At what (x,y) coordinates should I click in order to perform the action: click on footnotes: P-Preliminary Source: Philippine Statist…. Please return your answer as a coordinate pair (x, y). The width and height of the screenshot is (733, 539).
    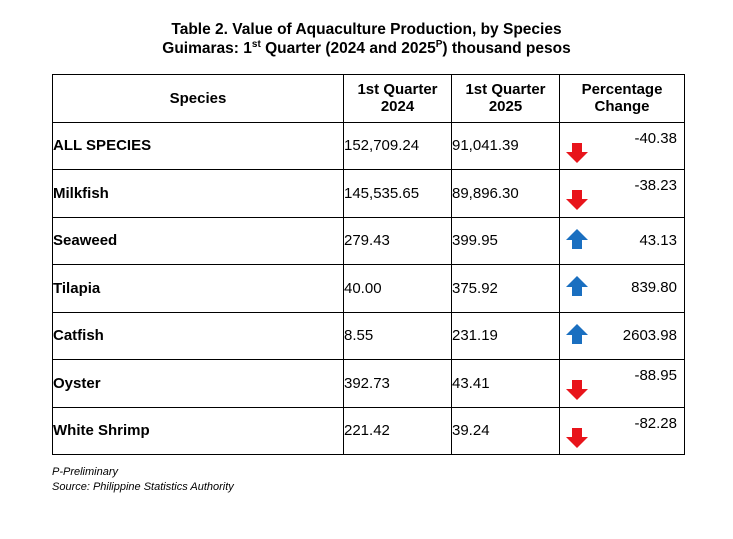
    Looking at the image, I should click on (143, 480).